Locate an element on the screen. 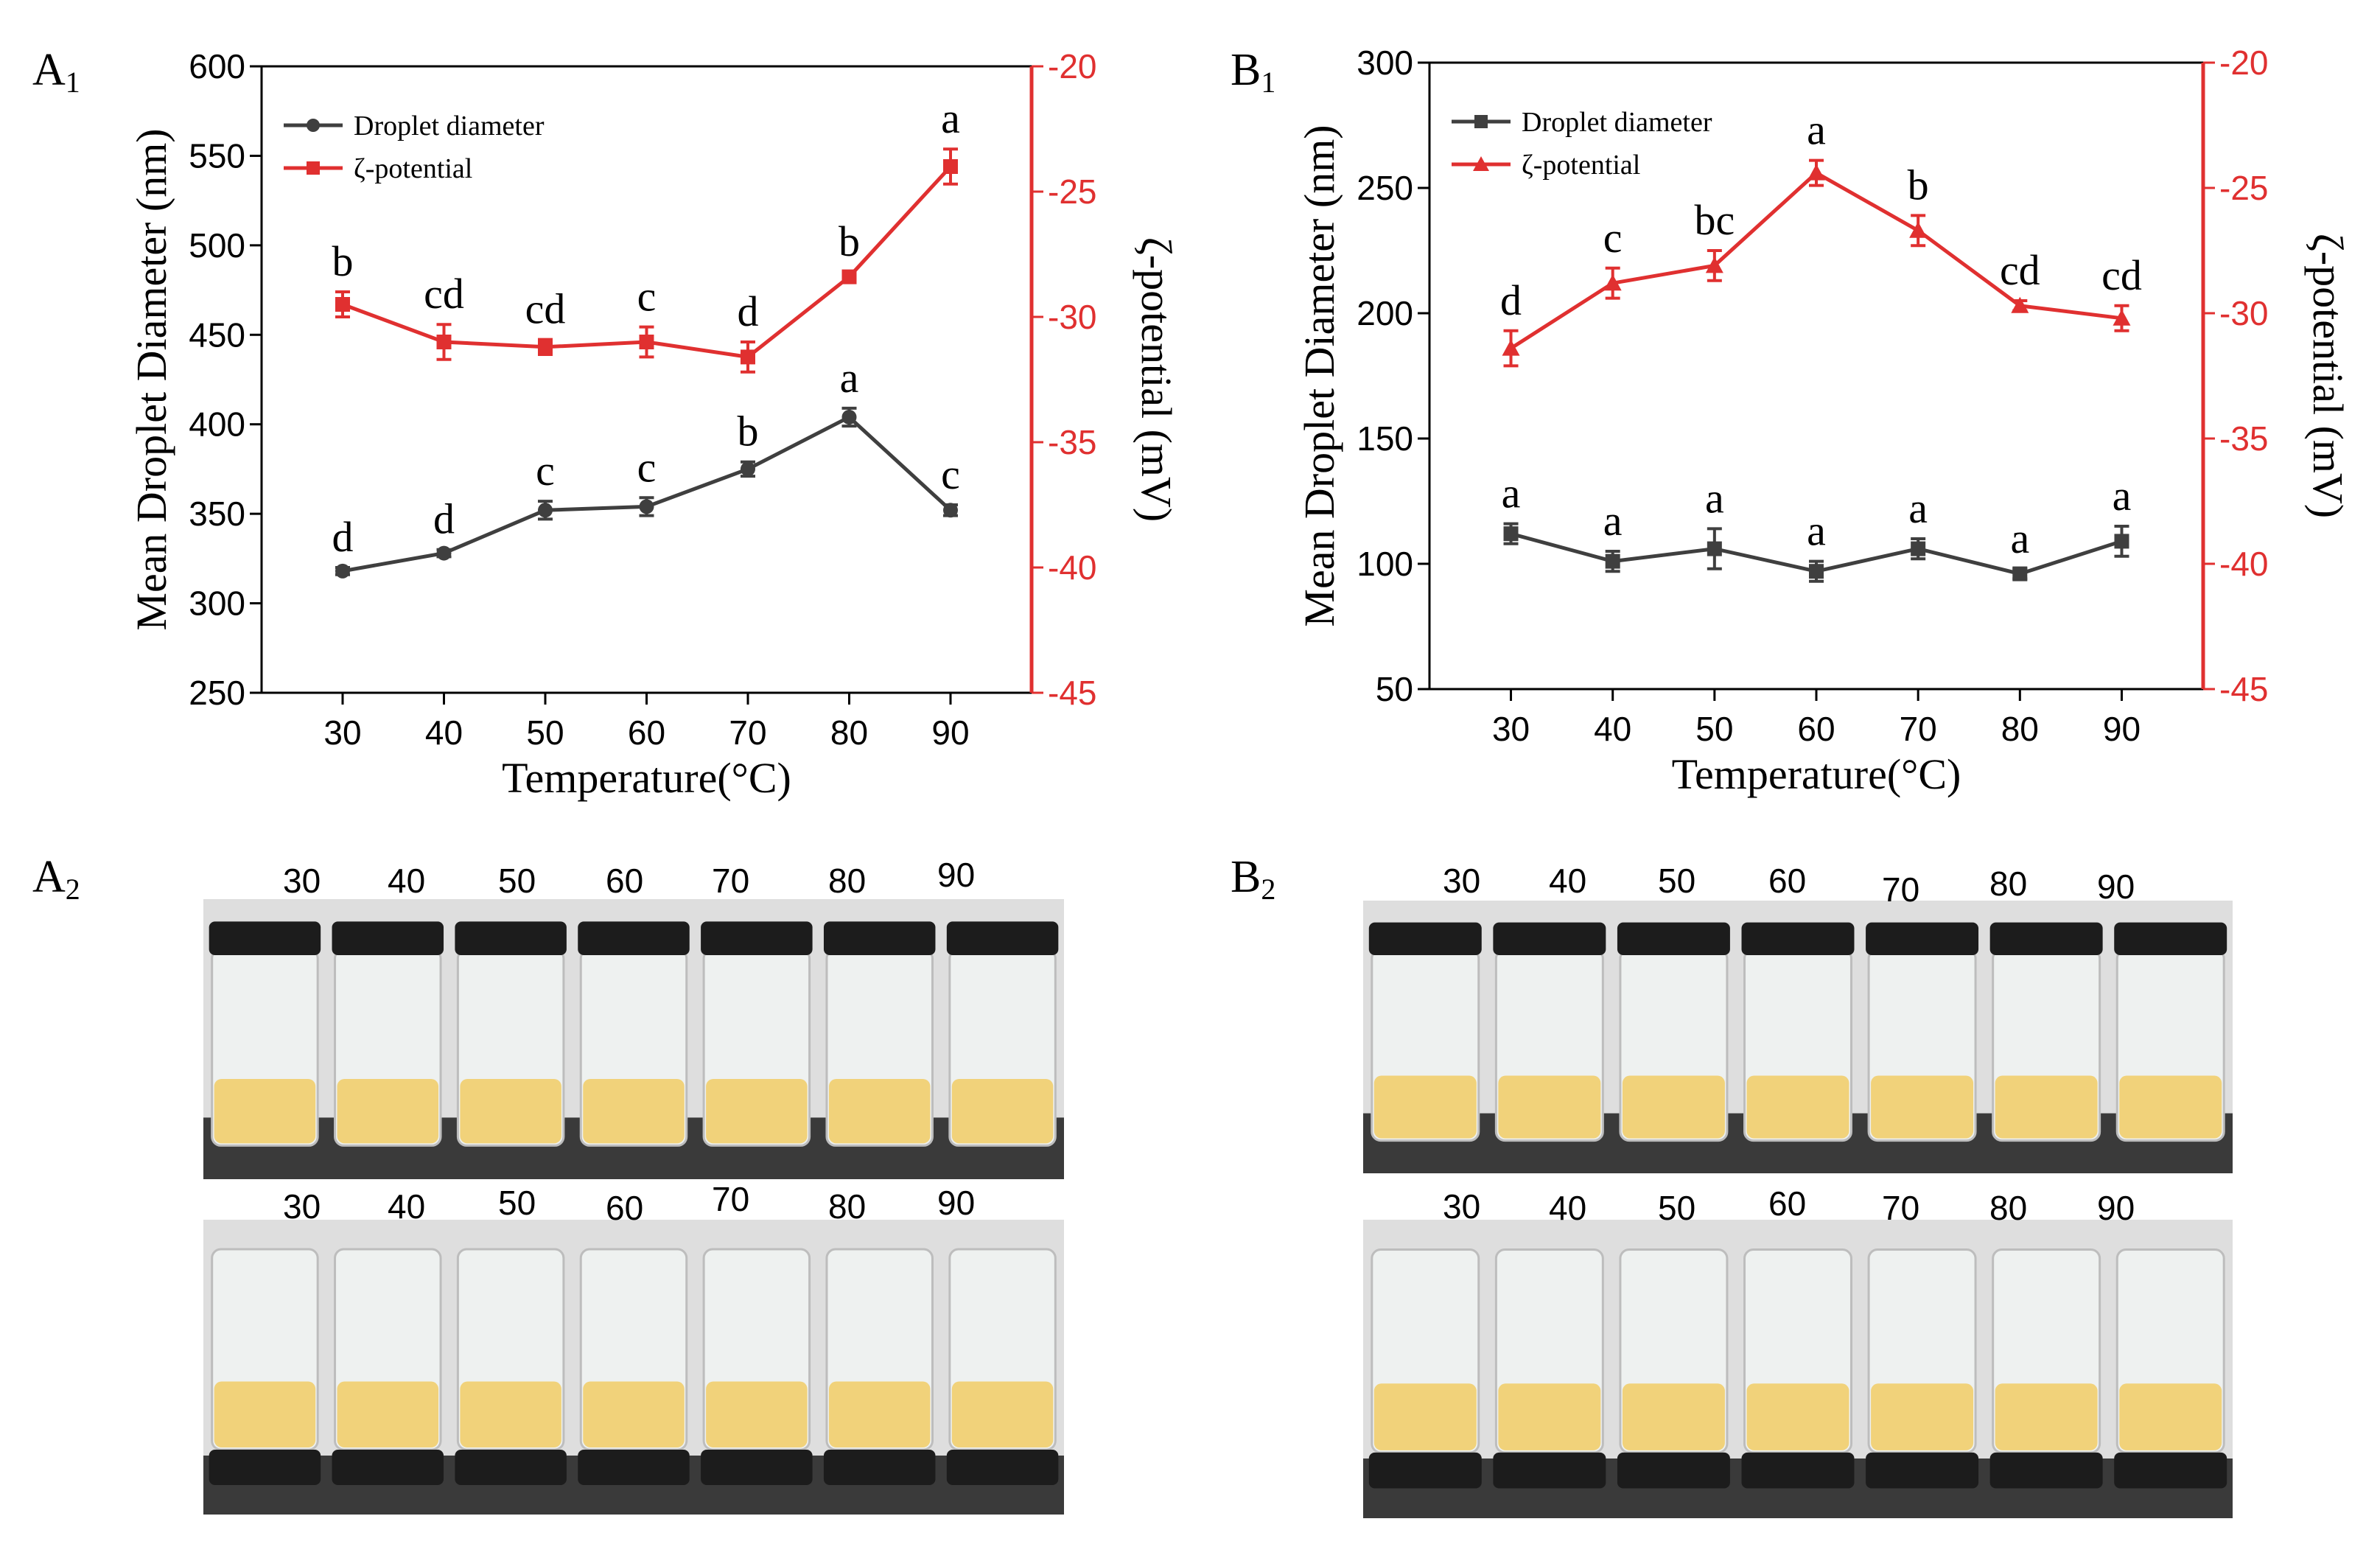 The image size is (2380, 1544). y-tick-label-left: 200 is located at coordinates (1385, 313).